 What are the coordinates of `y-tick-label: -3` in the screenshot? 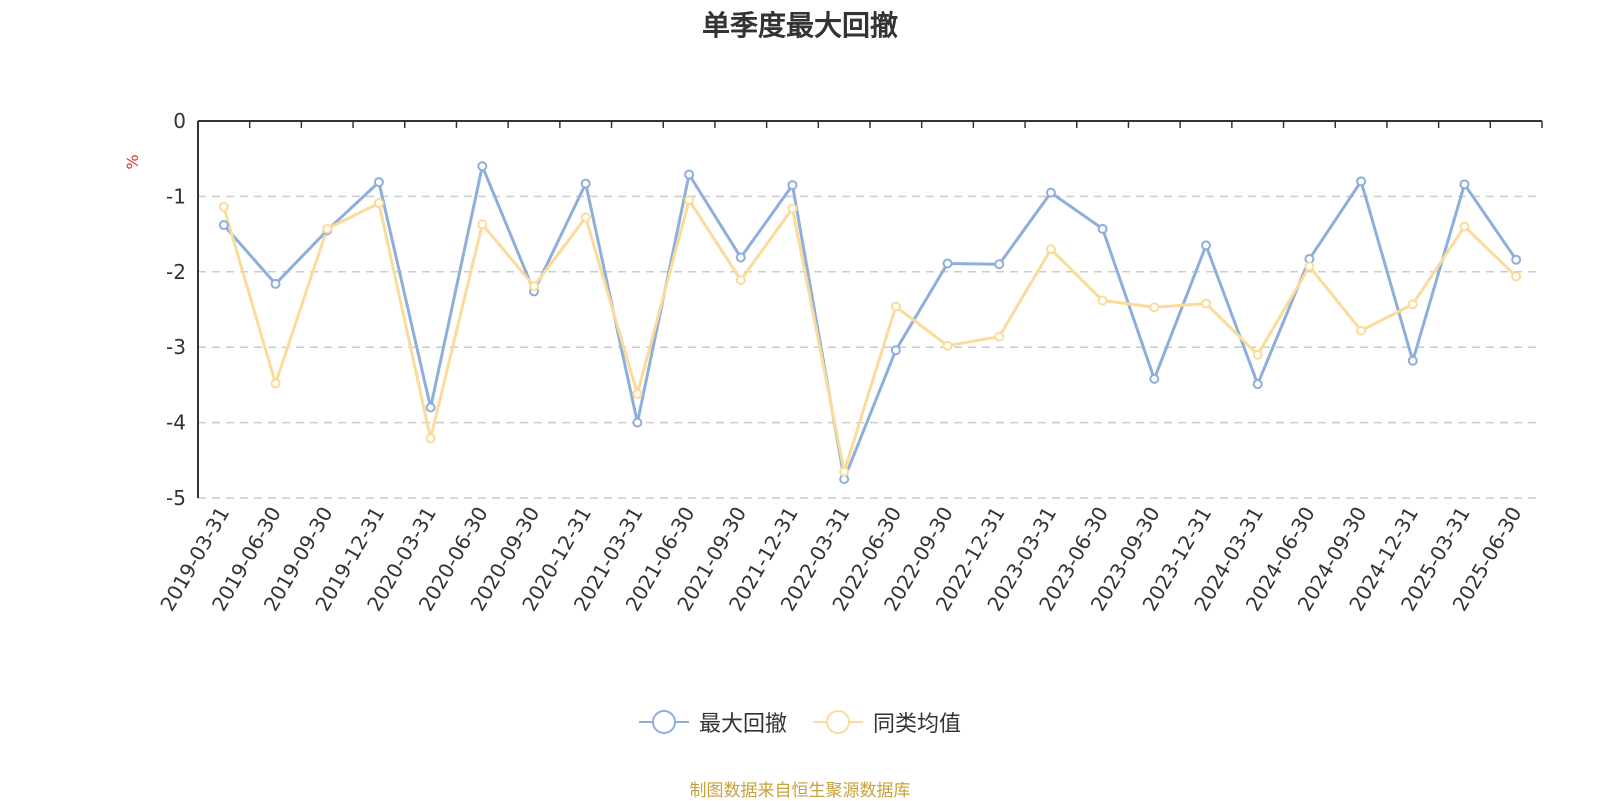 It's located at (176, 347).